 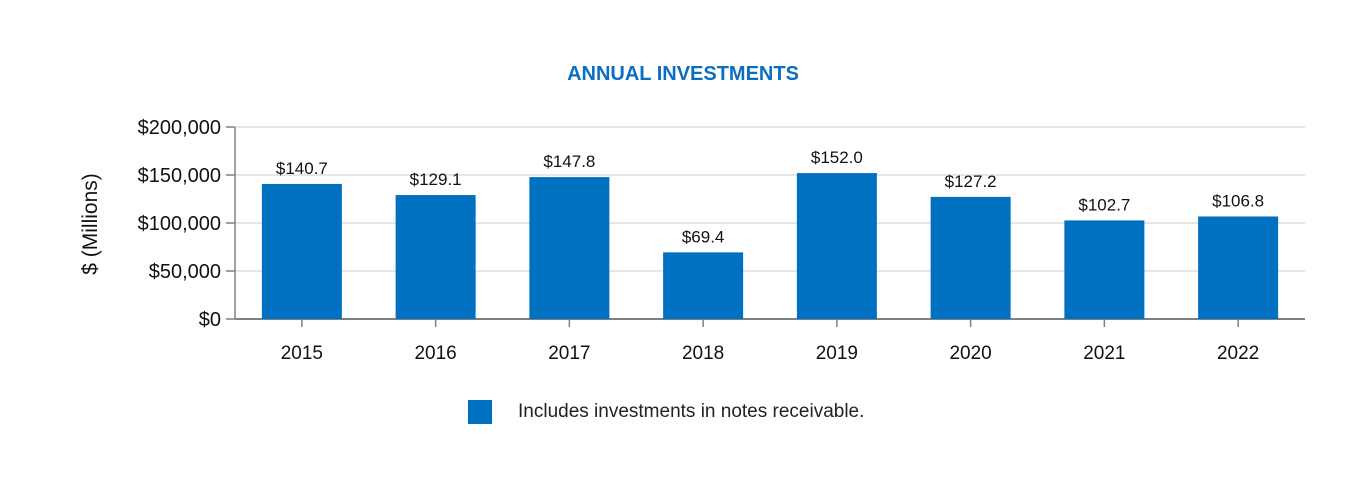 I want to click on bar-2015, so click(x=301, y=251).